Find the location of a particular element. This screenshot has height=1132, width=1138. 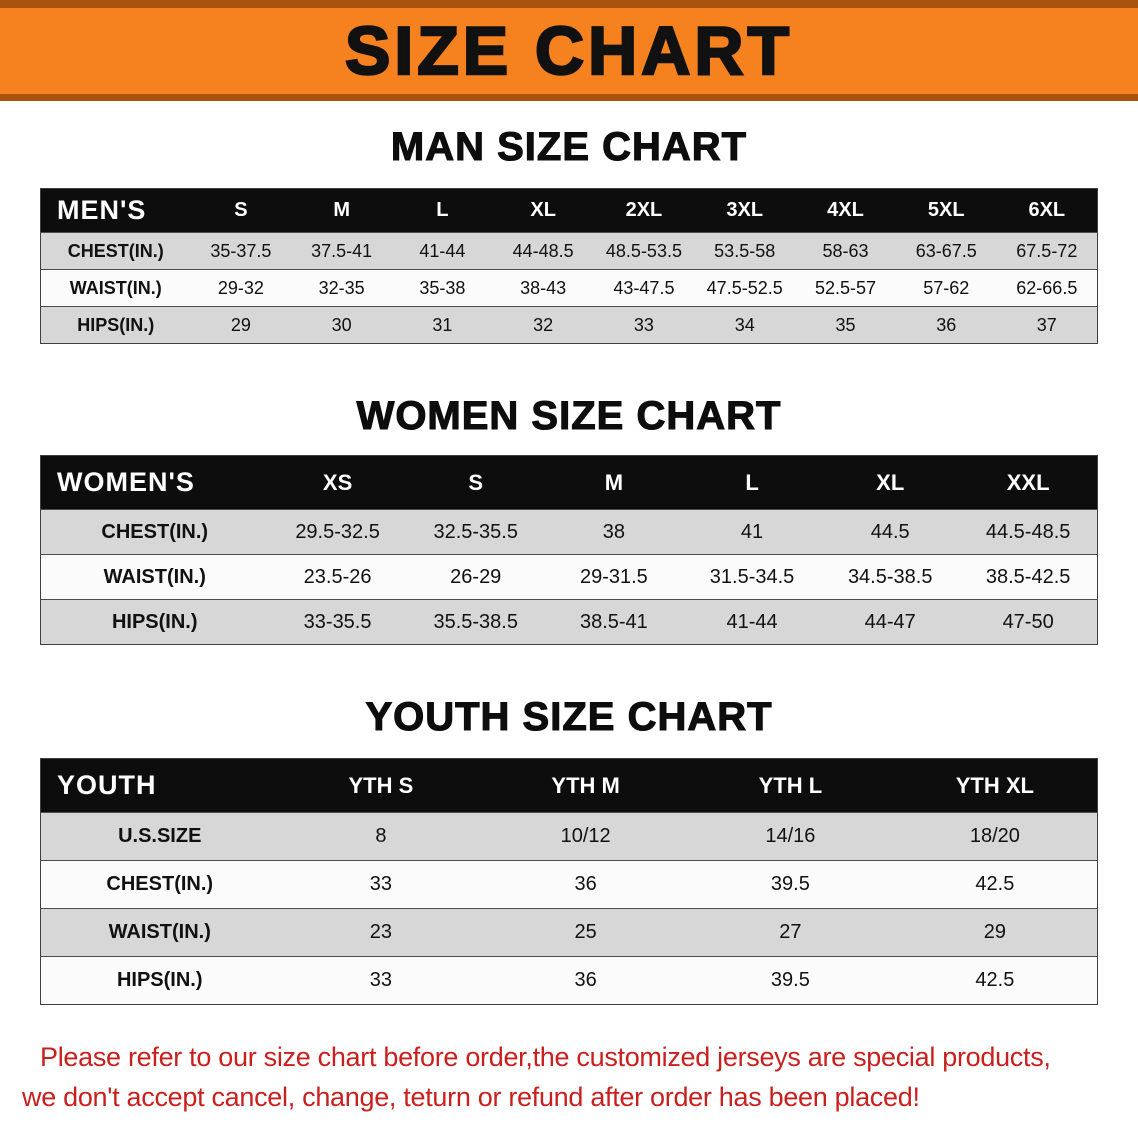

table-row: HIPS(IN.) 29 30 31 32 33 34 35 36 37 is located at coordinates (569, 325).